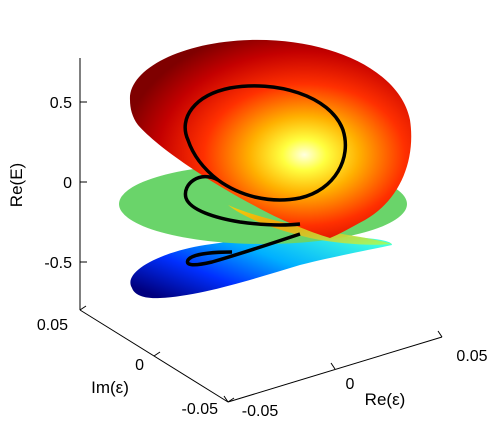 The height and width of the screenshot is (426, 496). Describe the element at coordinates (67, 183) in the screenshot. I see `z-tick-label: 0` at that location.